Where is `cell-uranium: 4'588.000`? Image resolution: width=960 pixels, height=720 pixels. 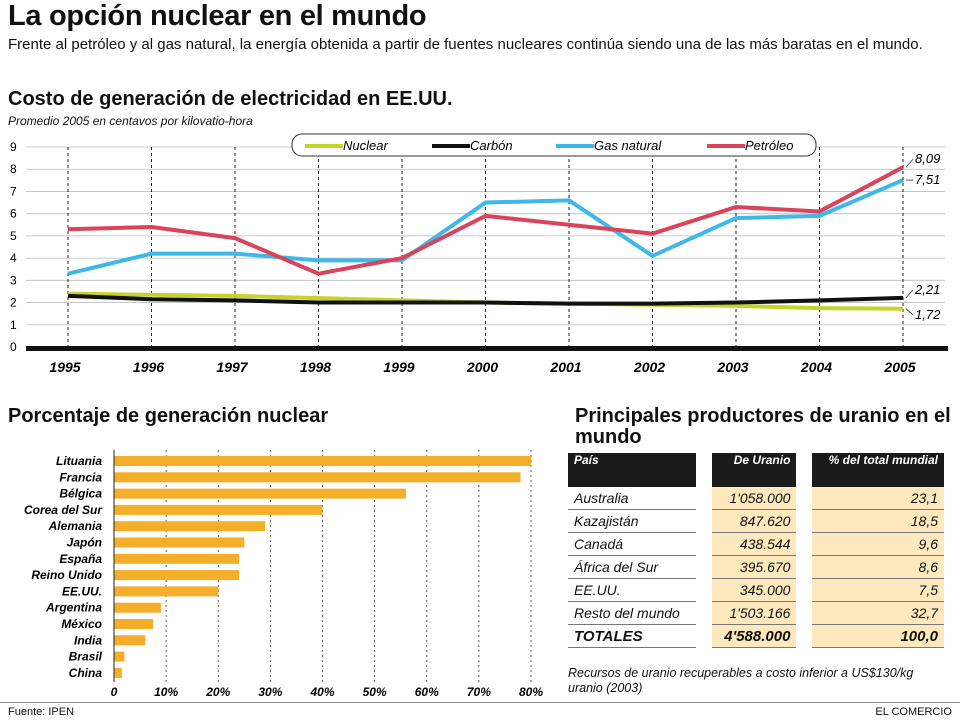
cell-uranium: 4'588.000 is located at coordinates (754, 636).